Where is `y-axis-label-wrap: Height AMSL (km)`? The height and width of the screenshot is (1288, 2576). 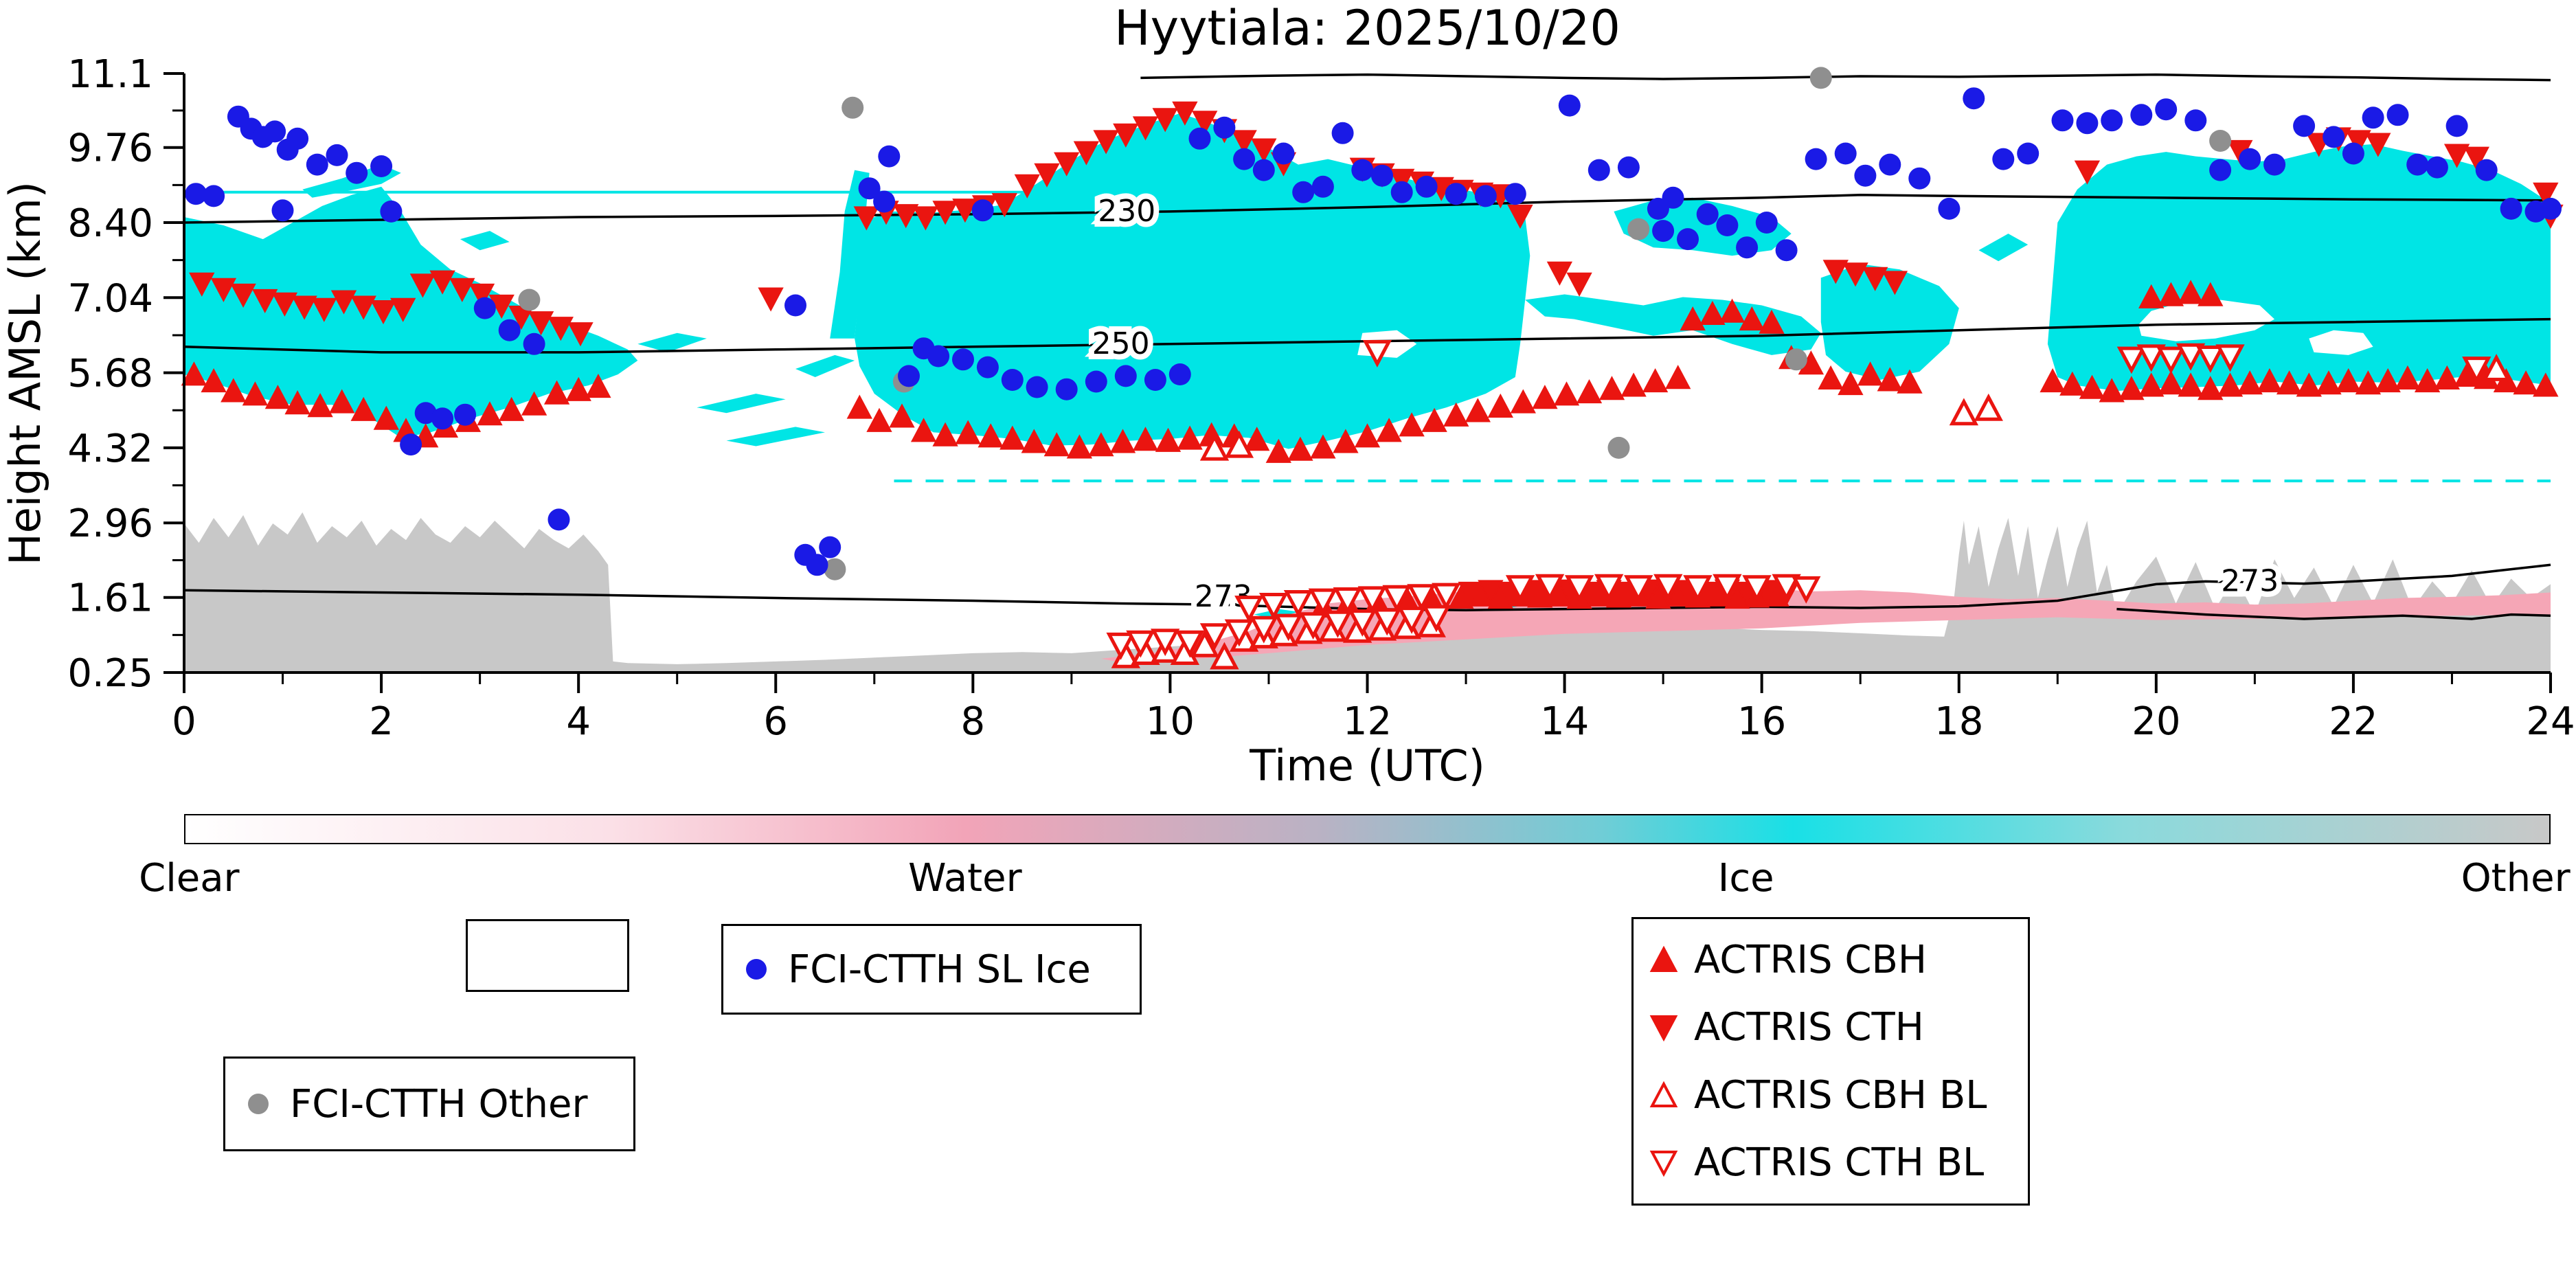
y-axis-label-wrap: Height AMSL (km) is located at coordinates (25, 373).